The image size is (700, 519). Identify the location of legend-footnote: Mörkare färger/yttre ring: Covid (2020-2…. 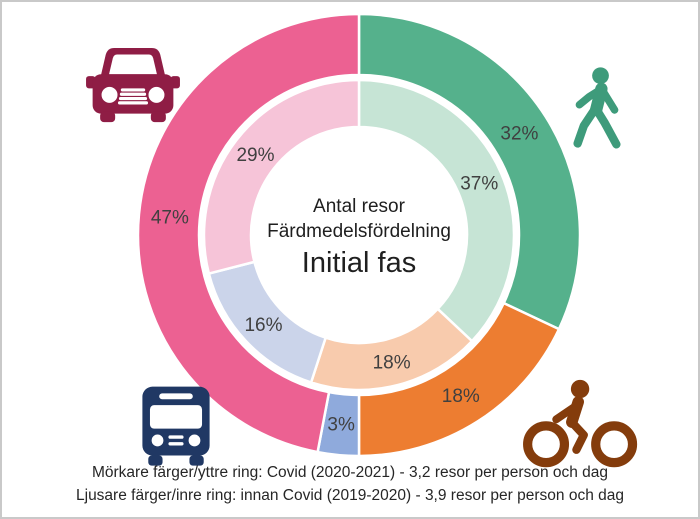
(350, 484).